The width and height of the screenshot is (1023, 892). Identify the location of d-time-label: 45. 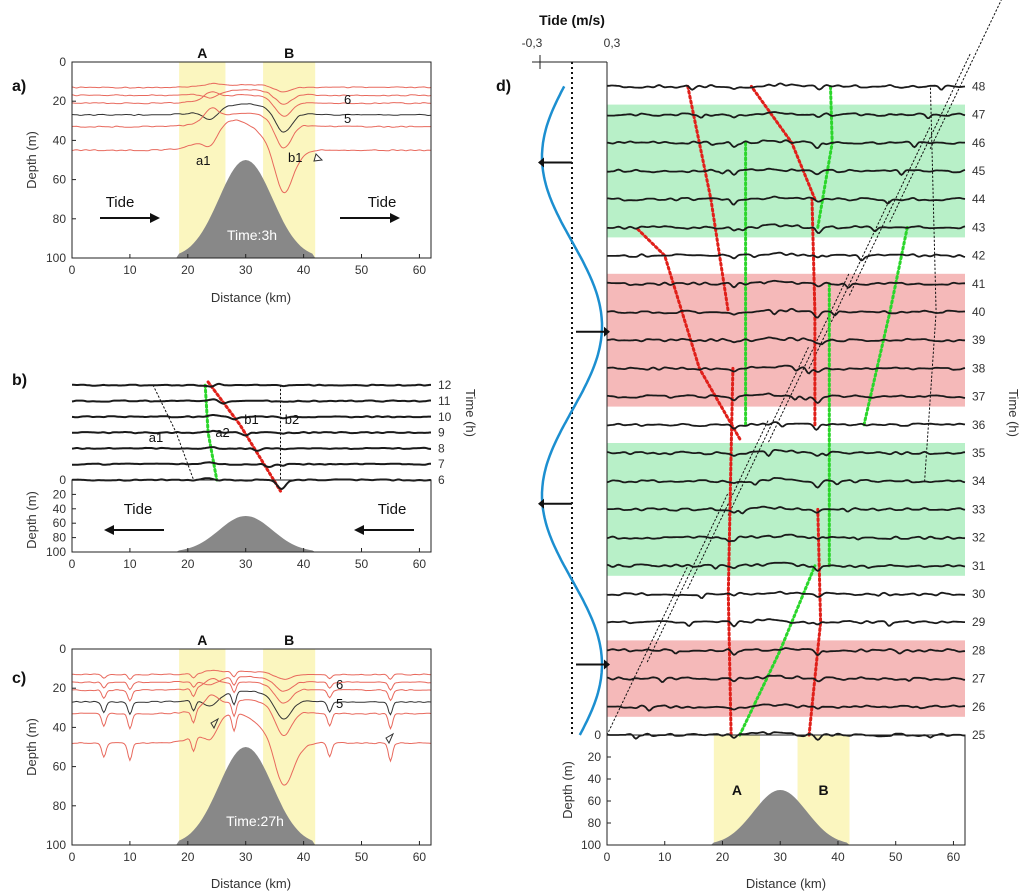
(979, 171).